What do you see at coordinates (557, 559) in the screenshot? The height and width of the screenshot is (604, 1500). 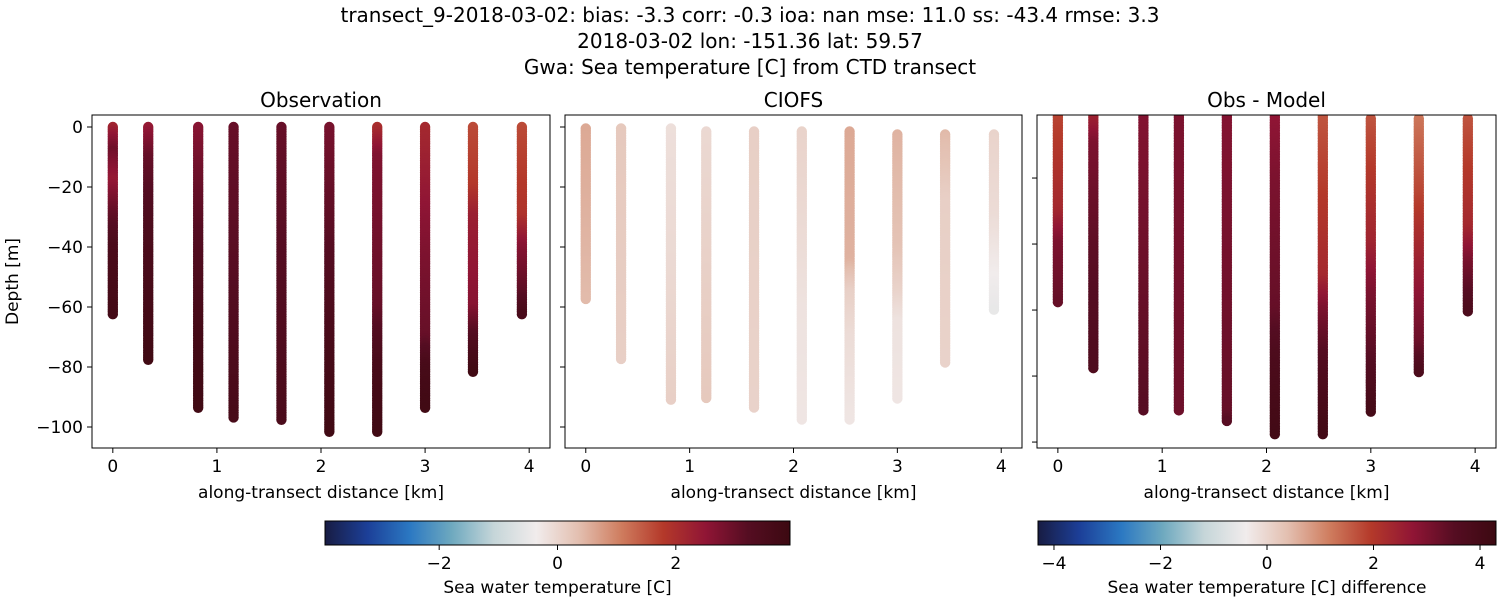 I see `colorbar-1: −2 0 2 Sea water temperature [C]` at bounding box center [557, 559].